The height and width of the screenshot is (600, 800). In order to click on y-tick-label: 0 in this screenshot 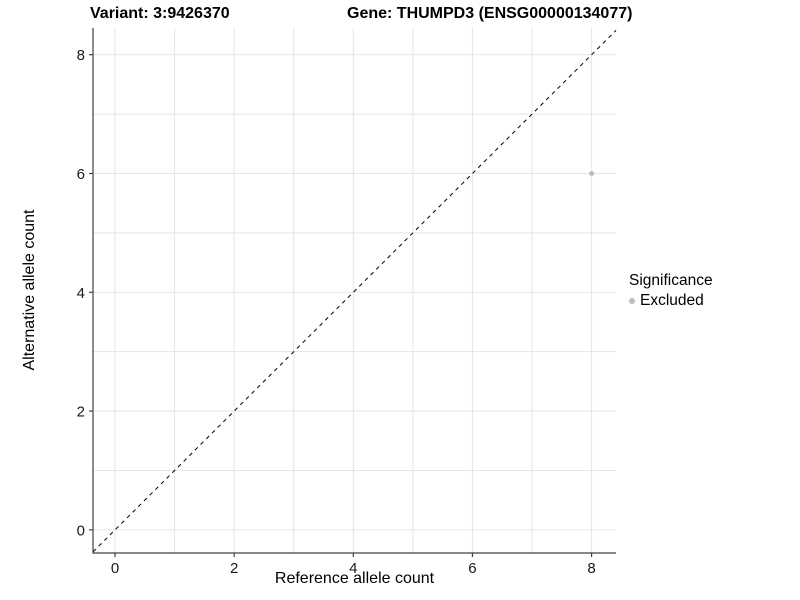, I will do `click(81, 530)`.